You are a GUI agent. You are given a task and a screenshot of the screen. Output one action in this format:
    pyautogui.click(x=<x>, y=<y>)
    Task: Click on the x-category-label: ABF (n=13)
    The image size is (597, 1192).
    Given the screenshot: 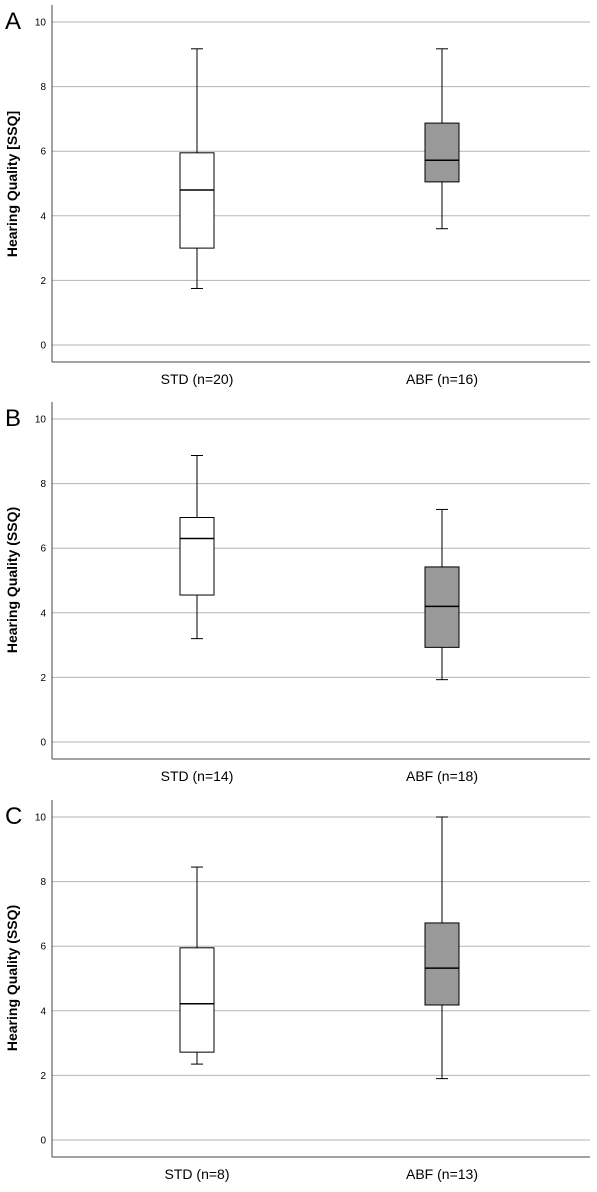 What is the action you would take?
    pyautogui.click(x=442, y=1174)
    